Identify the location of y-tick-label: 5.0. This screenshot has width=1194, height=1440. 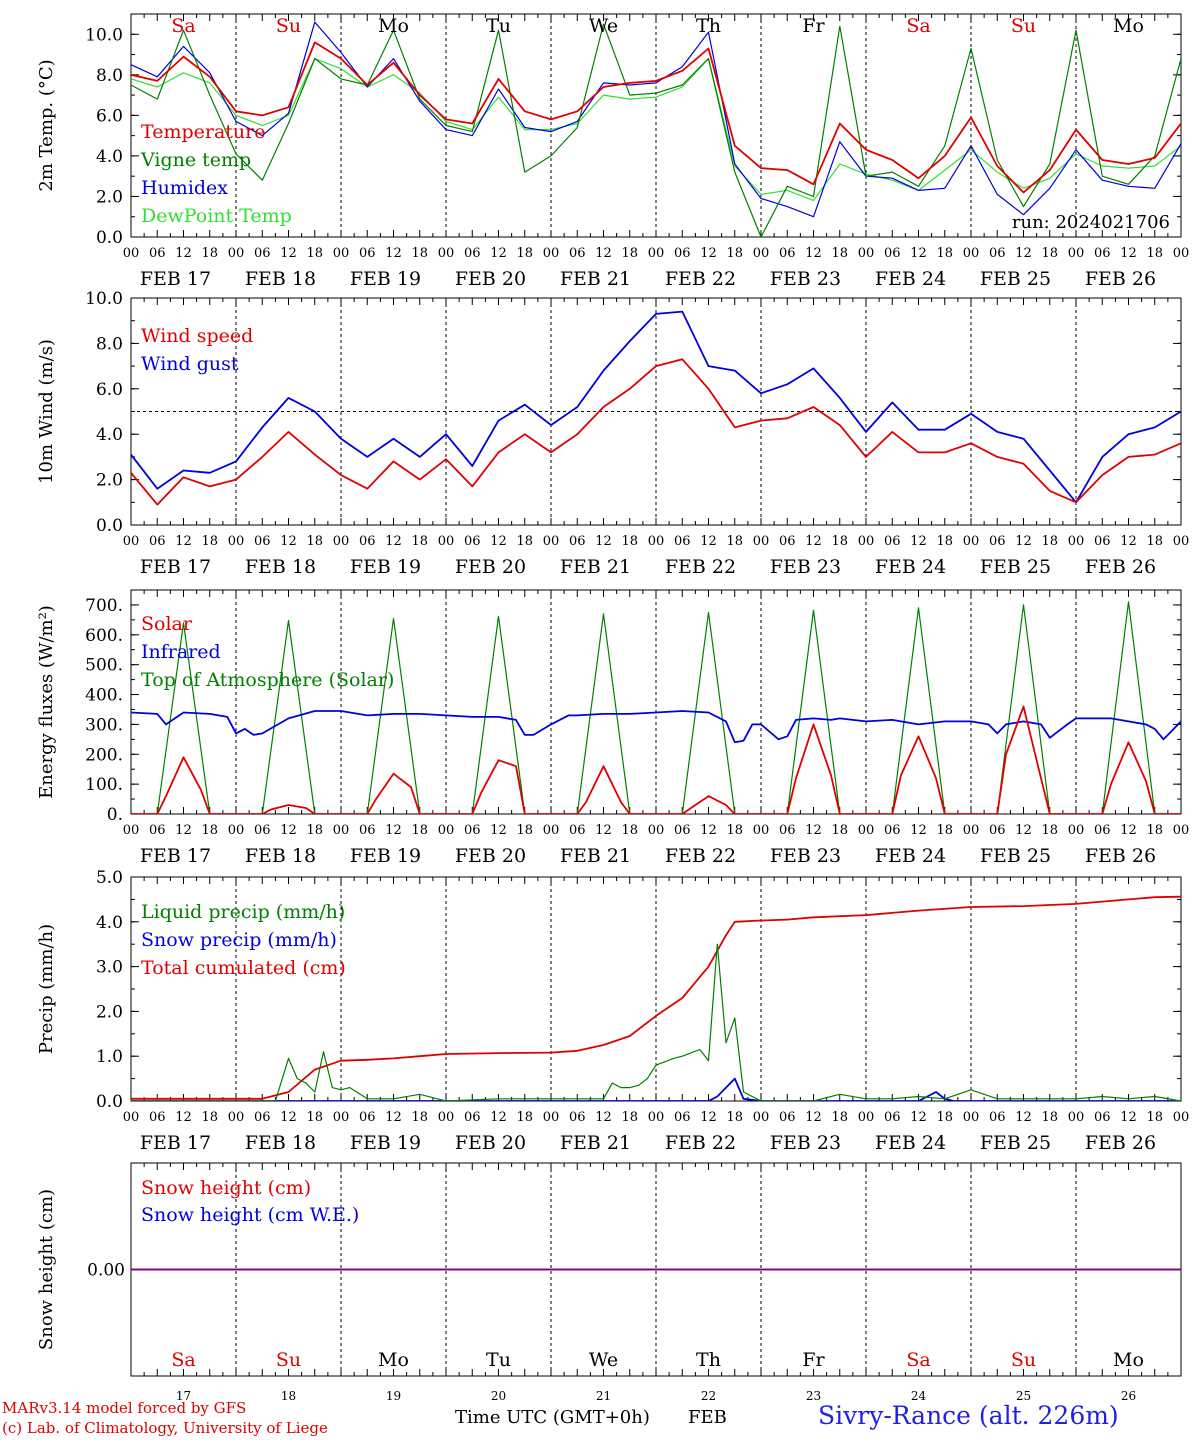
(109, 878).